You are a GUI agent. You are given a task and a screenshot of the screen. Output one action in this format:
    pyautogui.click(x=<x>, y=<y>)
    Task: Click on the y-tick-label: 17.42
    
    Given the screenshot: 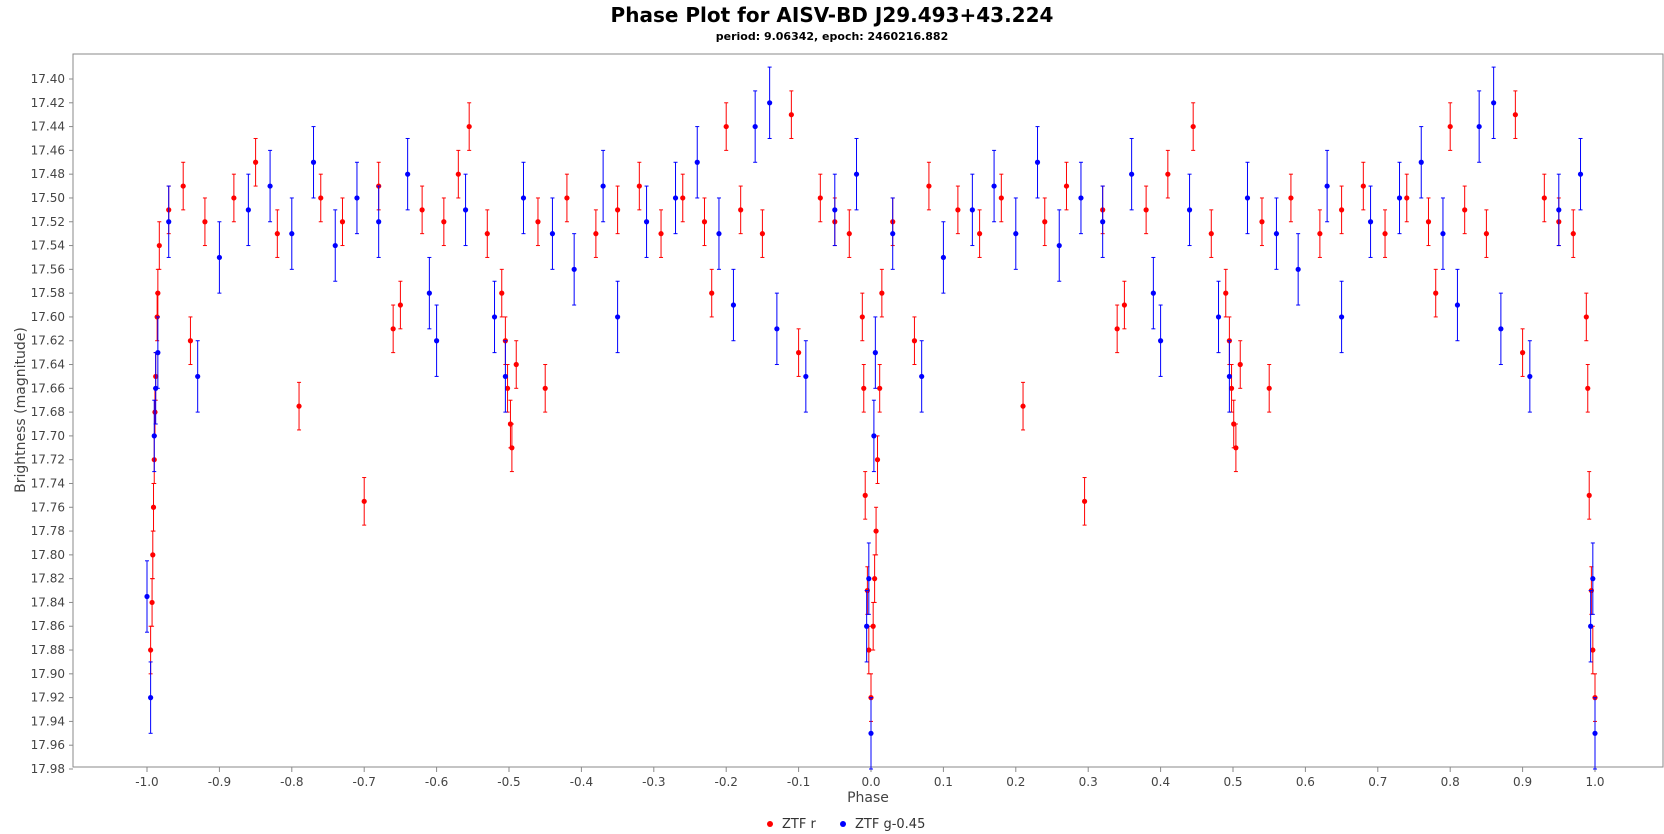 What is the action you would take?
    pyautogui.click(x=48, y=103)
    